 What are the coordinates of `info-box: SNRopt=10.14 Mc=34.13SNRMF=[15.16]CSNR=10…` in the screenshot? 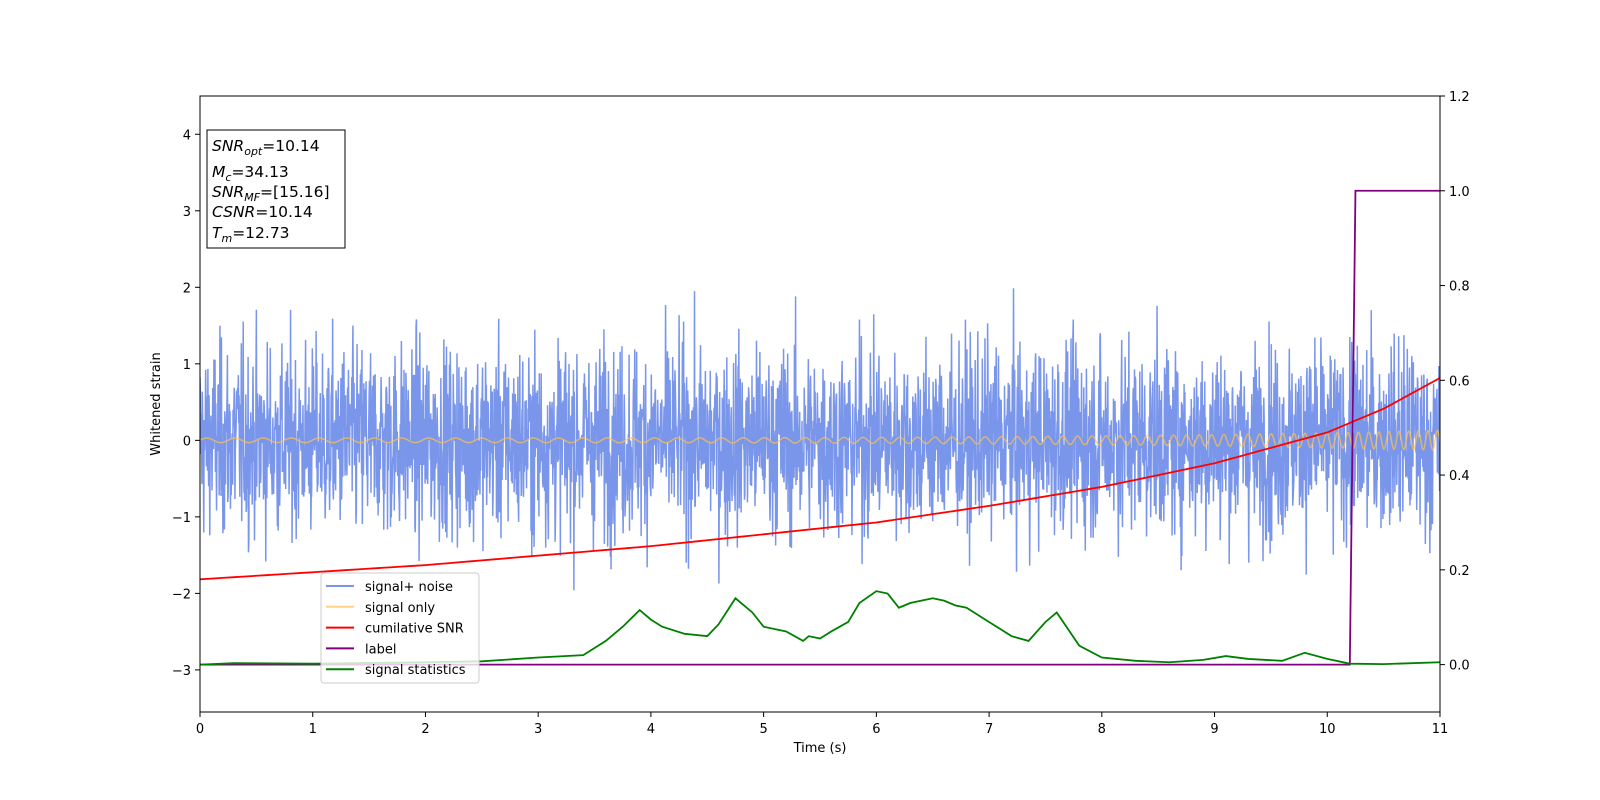 It's located at (276, 189).